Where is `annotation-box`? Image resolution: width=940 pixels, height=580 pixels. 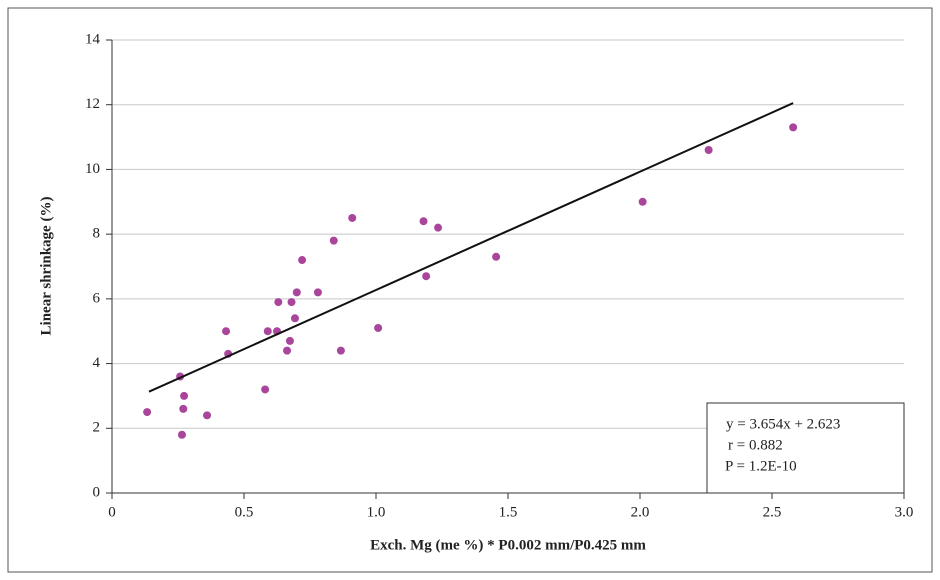 annotation-box is located at coordinates (805, 448).